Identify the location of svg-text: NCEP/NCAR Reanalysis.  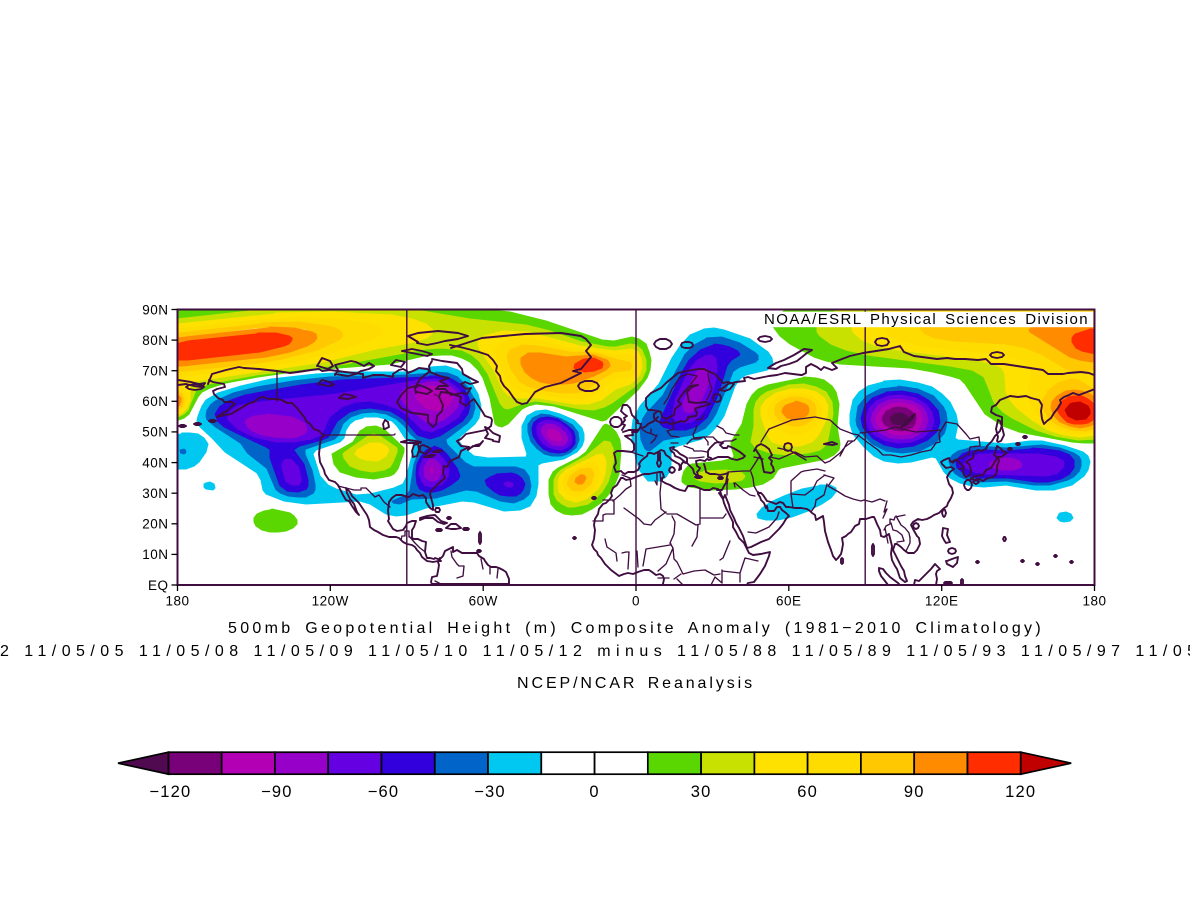
(636, 683).